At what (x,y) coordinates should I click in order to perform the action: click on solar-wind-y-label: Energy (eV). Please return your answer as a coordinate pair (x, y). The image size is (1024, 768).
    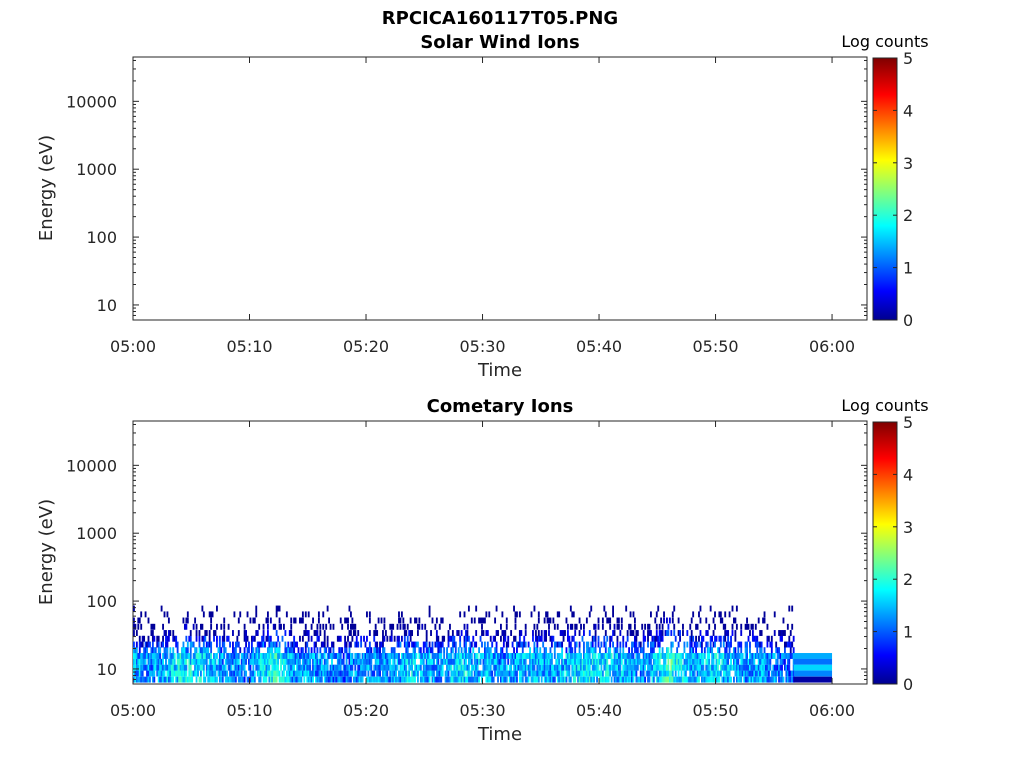
    Looking at the image, I should click on (46, 188).